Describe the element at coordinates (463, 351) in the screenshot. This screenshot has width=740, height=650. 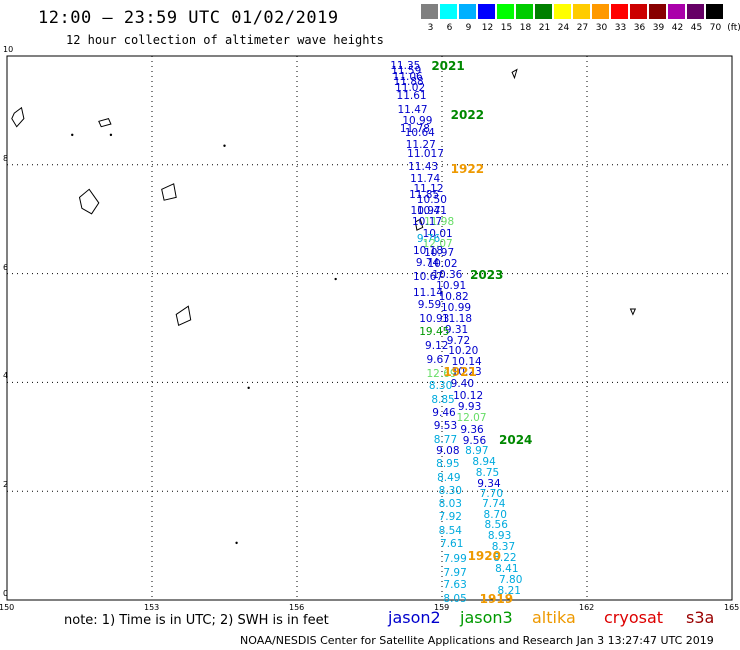
I see `wave-height-reading: 10.20` at that location.